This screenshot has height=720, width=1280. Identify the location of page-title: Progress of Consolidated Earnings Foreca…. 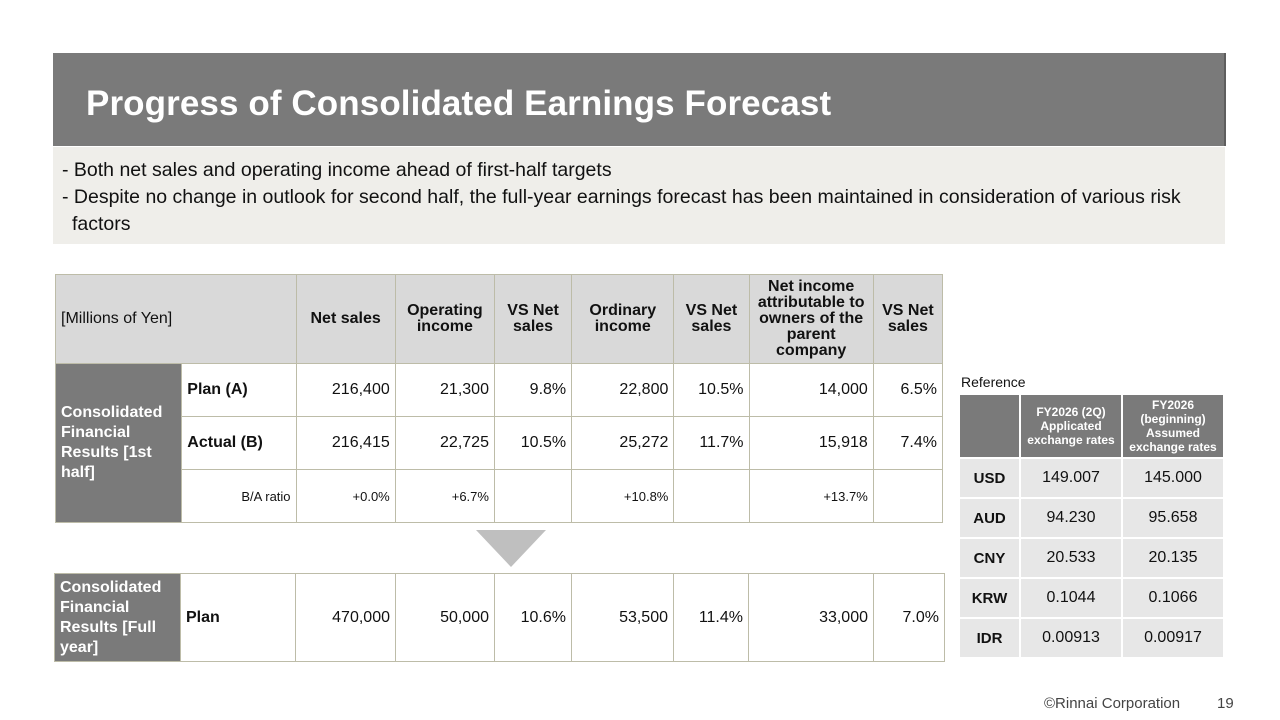
(459, 103).